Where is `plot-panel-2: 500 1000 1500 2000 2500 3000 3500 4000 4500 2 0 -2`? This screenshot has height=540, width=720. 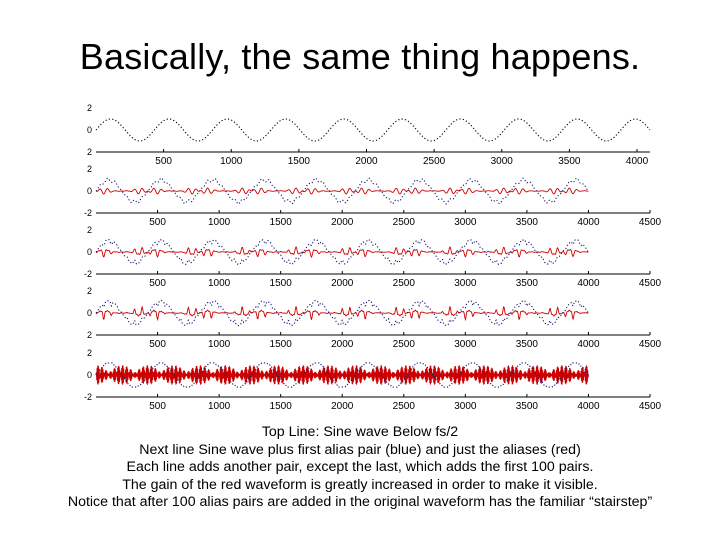 plot-panel-2: 500 1000 1500 2000 2500 3000 3500 4000 4500 2 0 -2 is located at coordinates (373, 196).